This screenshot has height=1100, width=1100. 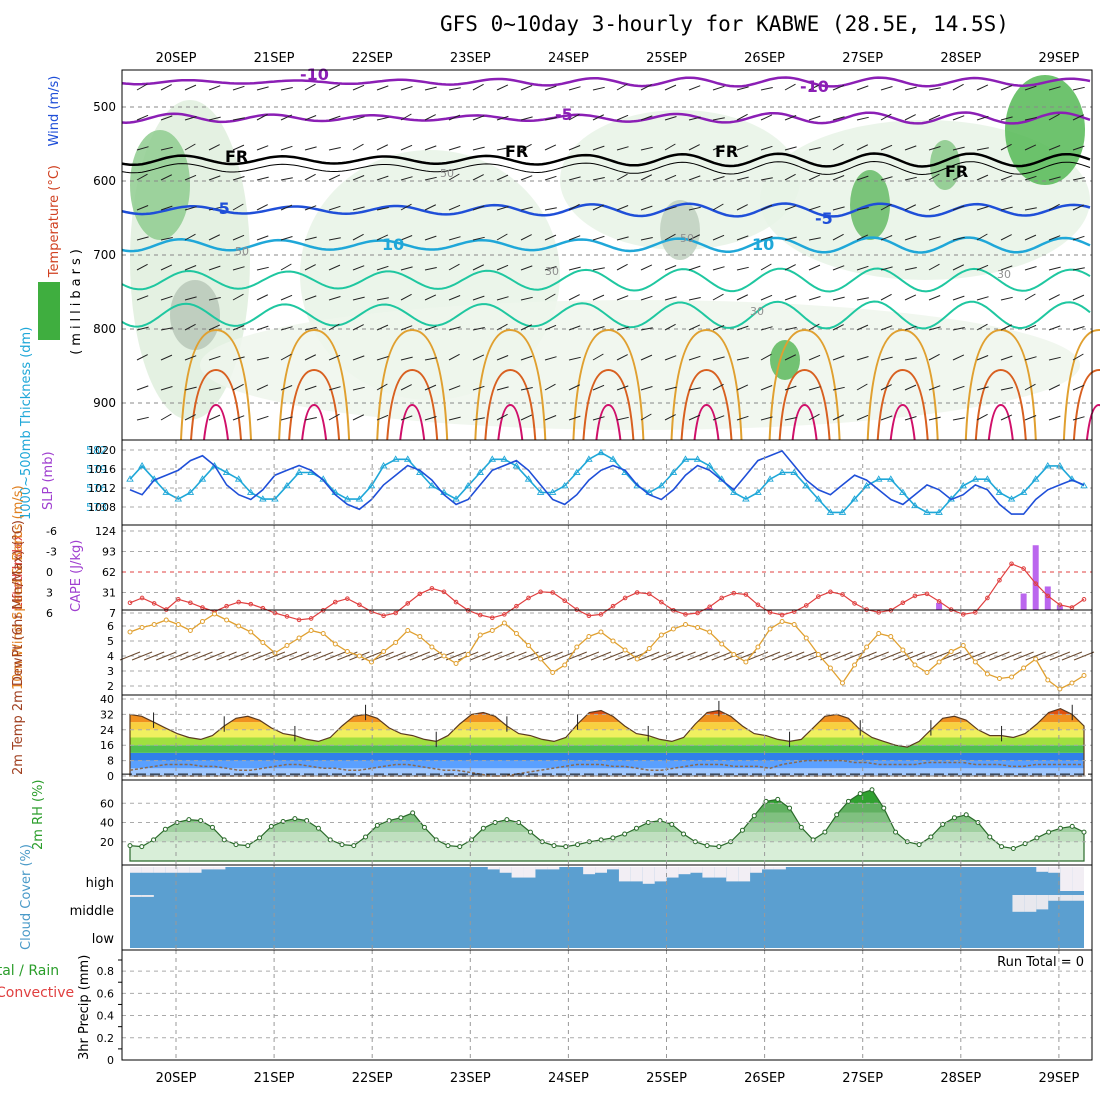 What do you see at coordinates (18, 647) in the screenshot?
I see `temp-ylabel-g: 2m Temp 2m DewPt (6hr Min/Max) (°C)` at bounding box center [18, 647].